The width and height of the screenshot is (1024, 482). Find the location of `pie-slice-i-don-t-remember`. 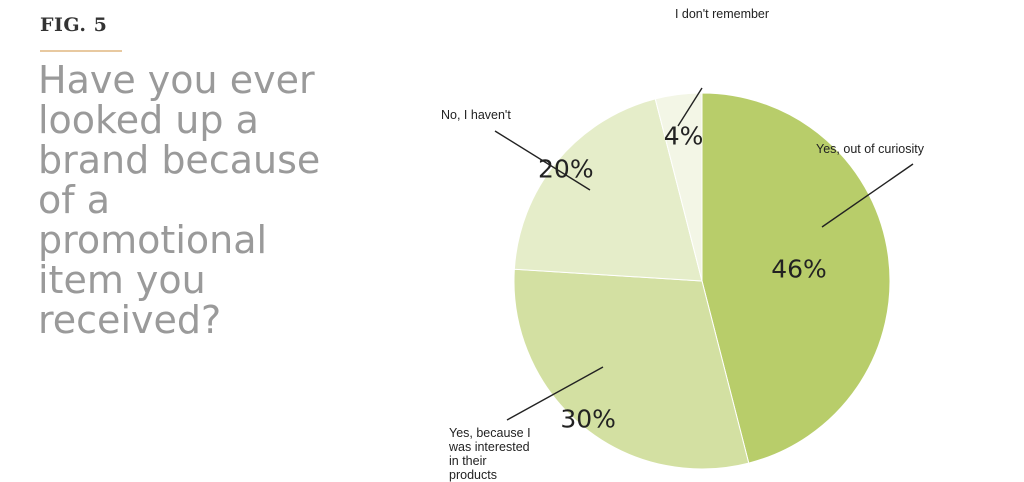

pie-slice-i-don-t-remember is located at coordinates (678, 187).